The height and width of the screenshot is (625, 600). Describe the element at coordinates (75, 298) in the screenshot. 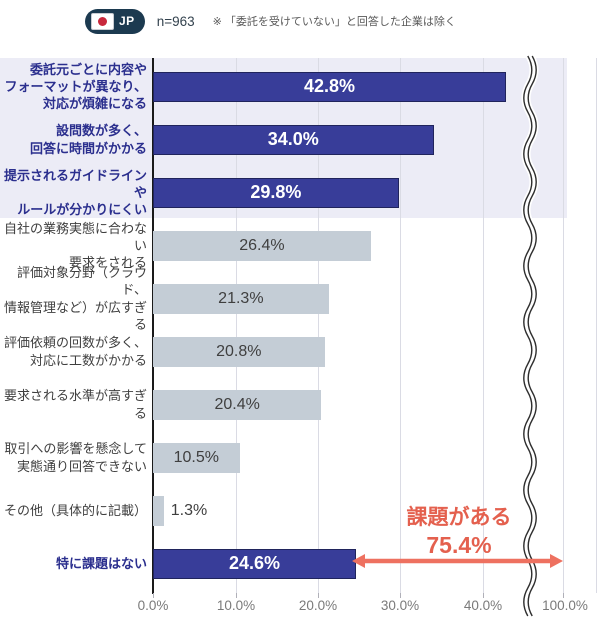

I see `category-label: 評価対象分野（クラウド、 情報管理など）が広すぎる` at that location.